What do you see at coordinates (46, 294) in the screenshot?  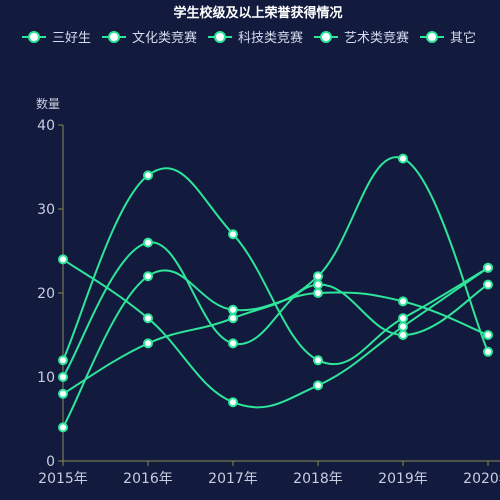 I see `y-tick-label: 20` at bounding box center [46, 294].